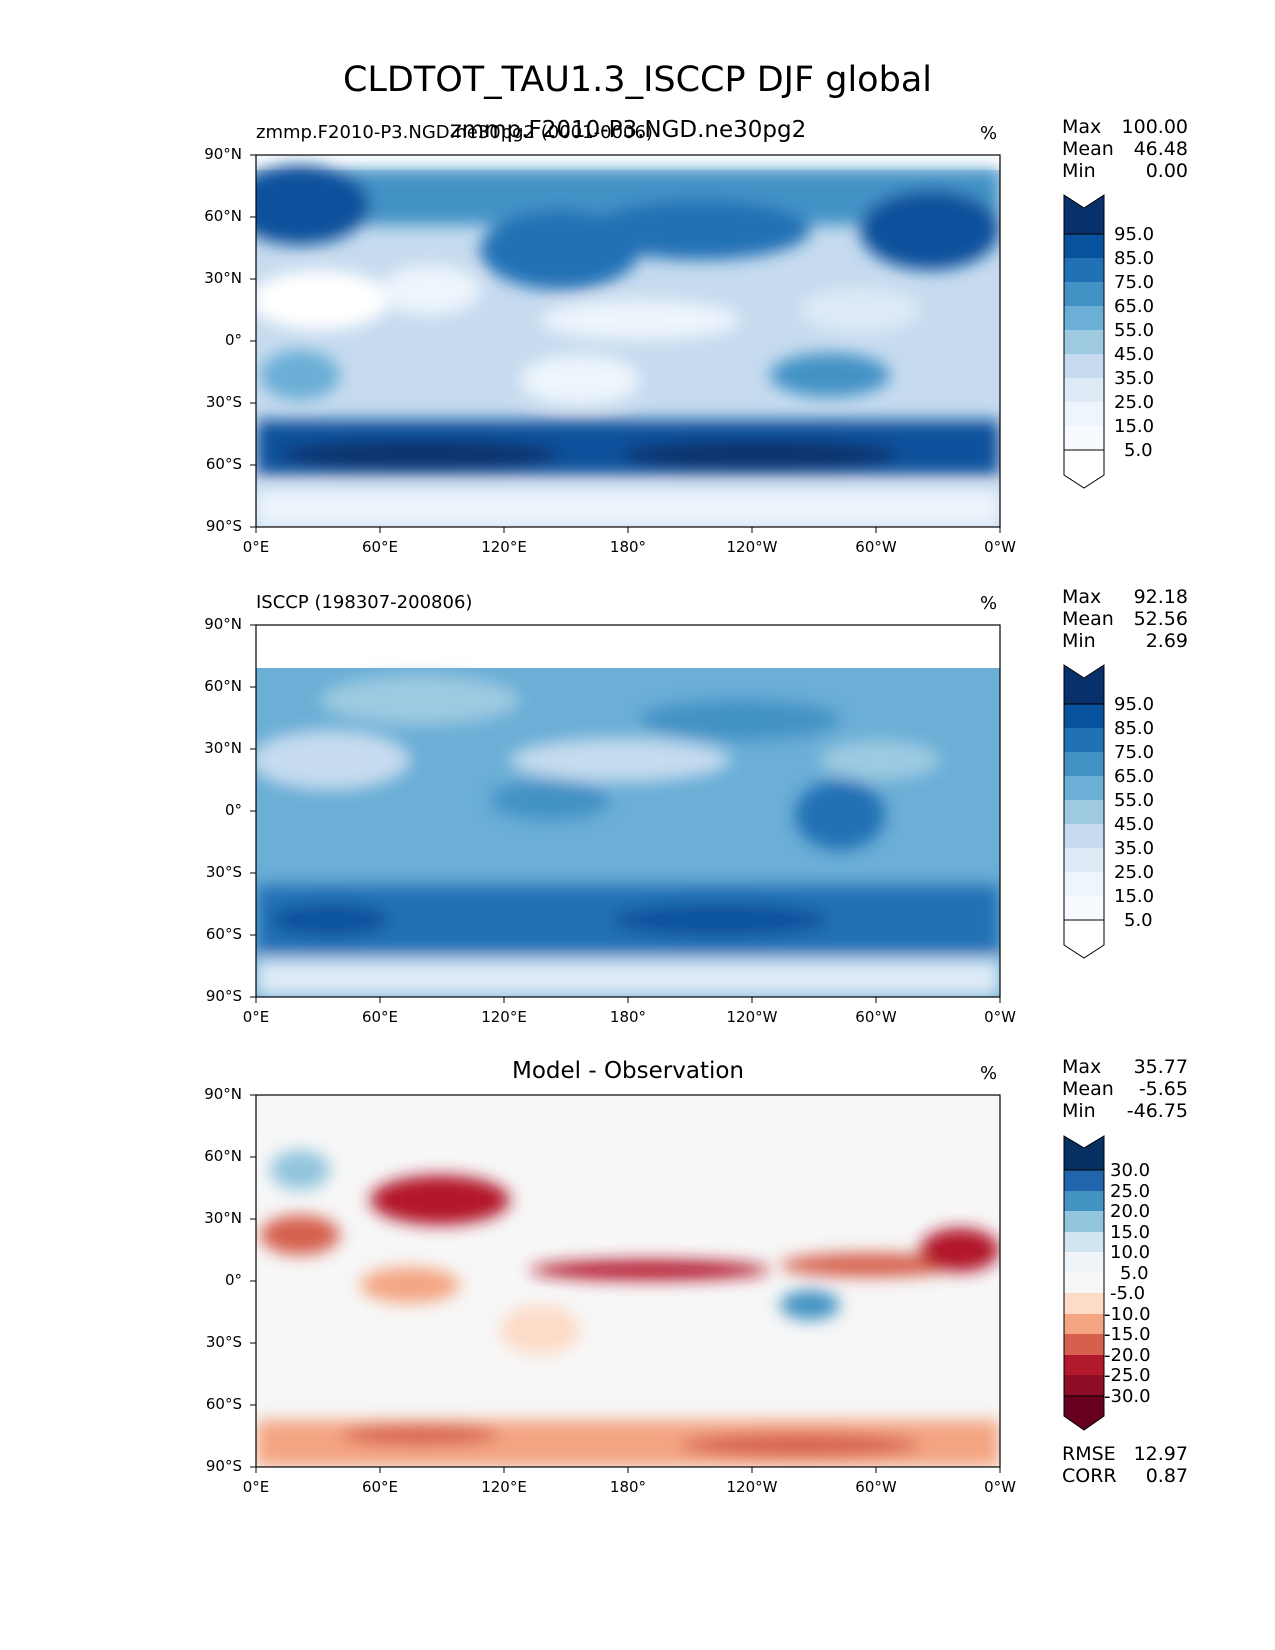 The height and width of the screenshot is (1650, 1275). What do you see at coordinates (380, 1017) in the screenshot?
I see `p2-xtick-60e: 60°E` at bounding box center [380, 1017].